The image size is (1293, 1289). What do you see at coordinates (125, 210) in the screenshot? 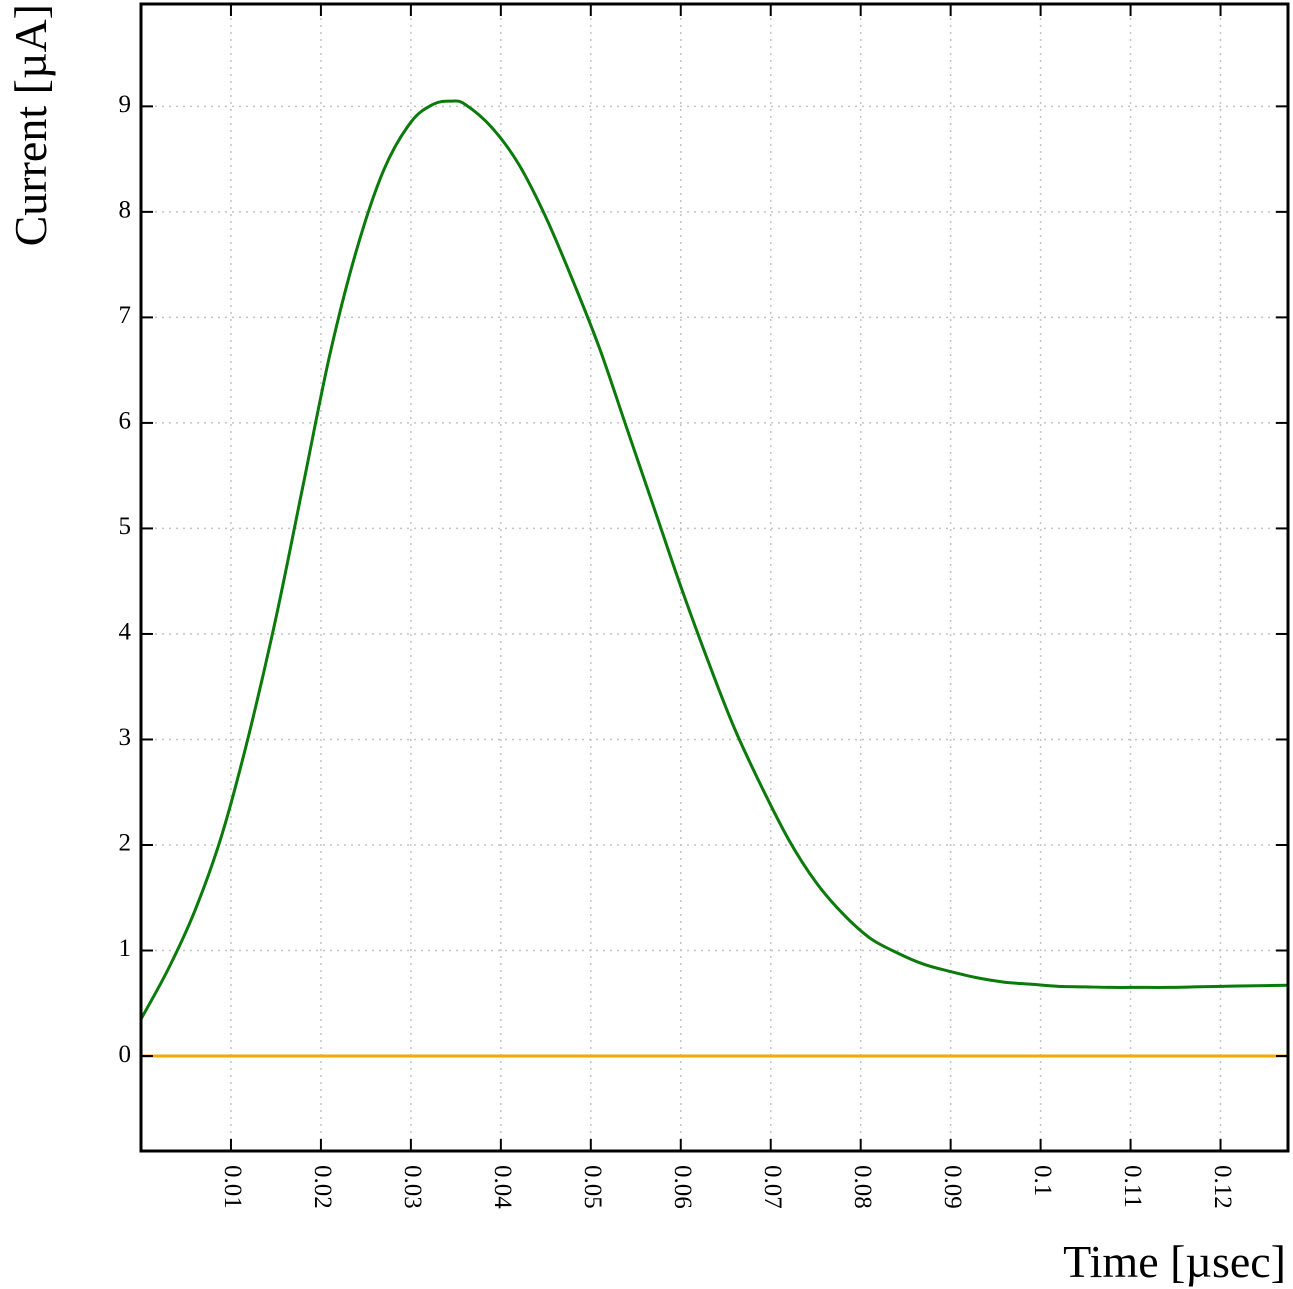
I see `y-tick-label: 8` at bounding box center [125, 210].